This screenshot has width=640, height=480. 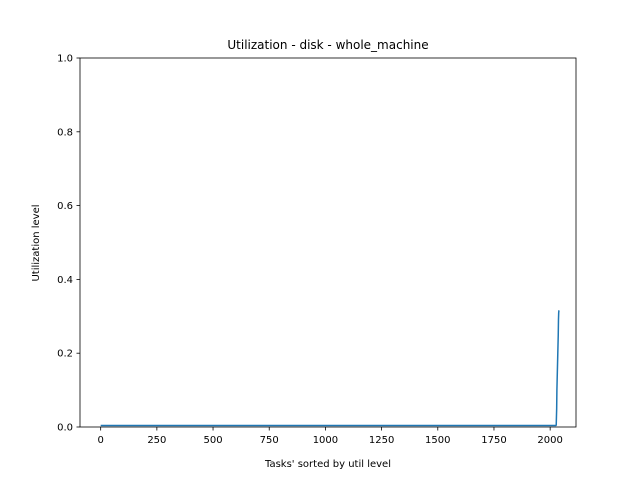 I want to click on x-tick-label: 0, so click(x=100, y=440).